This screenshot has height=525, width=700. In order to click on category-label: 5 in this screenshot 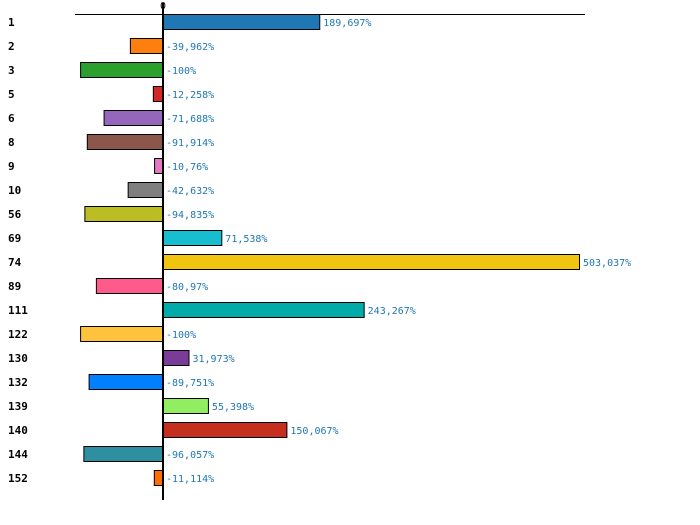, I will do `click(11, 94)`.